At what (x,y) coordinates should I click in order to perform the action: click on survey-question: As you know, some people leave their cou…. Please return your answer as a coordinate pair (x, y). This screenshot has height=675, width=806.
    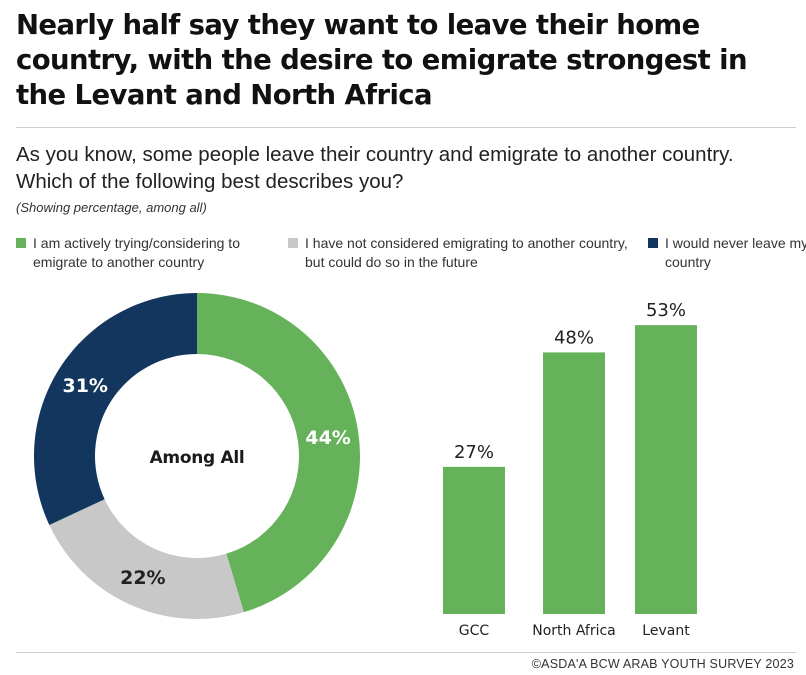
    Looking at the image, I should click on (375, 168).